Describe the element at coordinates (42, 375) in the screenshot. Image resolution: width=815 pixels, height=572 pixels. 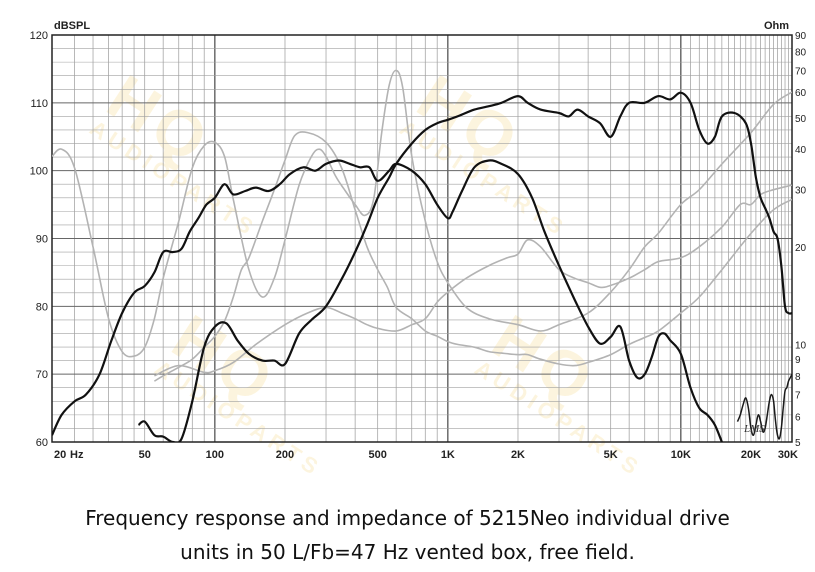
I see `y-left-tick-label: 70` at that location.